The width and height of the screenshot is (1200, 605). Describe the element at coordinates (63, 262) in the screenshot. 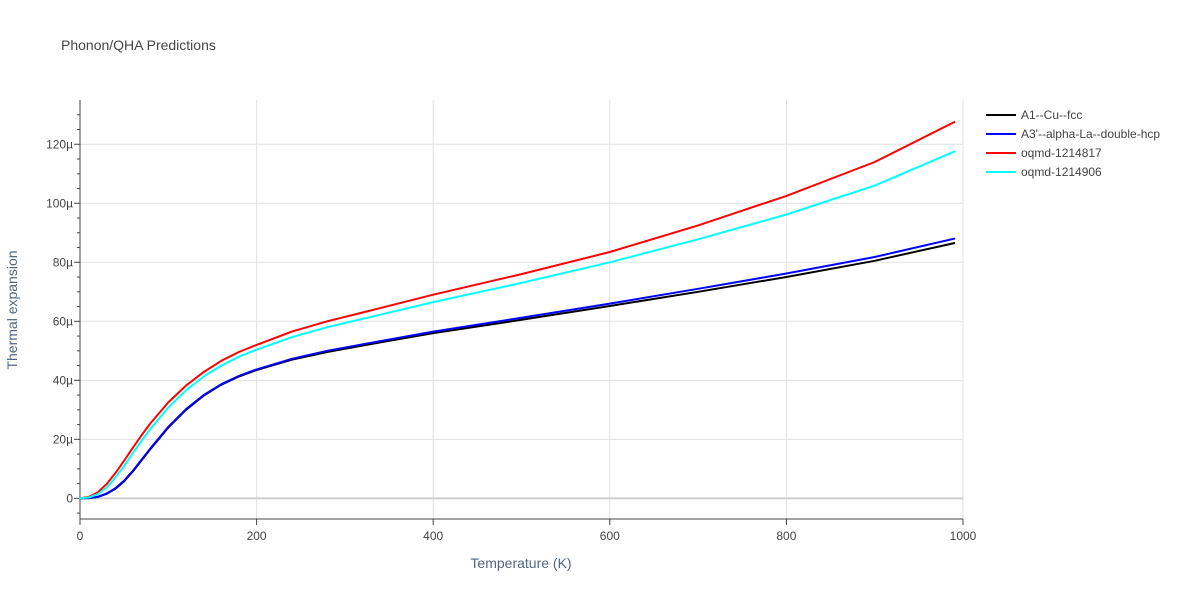

I see `y-tick-label: 80µ` at that location.